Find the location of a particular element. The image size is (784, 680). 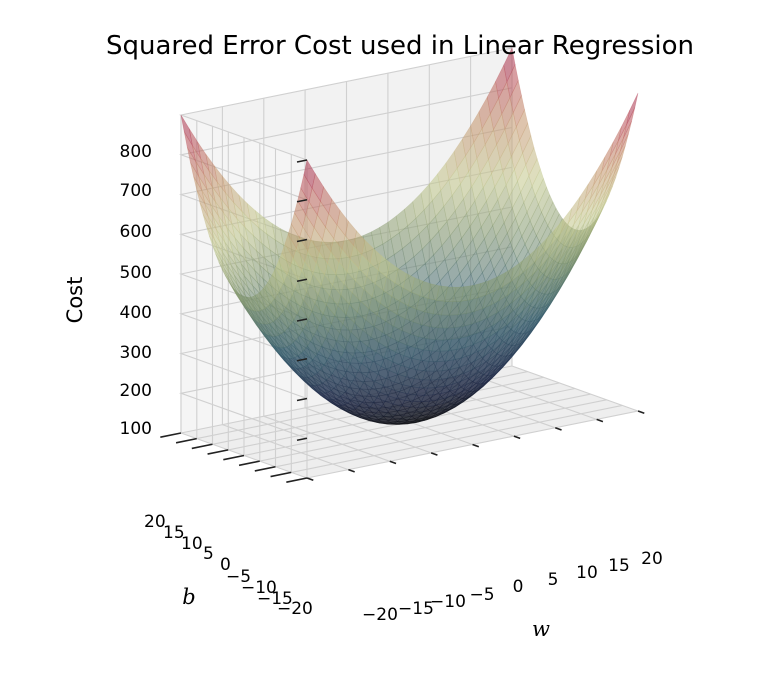

b-tick-label: −20 is located at coordinates (295, 609).